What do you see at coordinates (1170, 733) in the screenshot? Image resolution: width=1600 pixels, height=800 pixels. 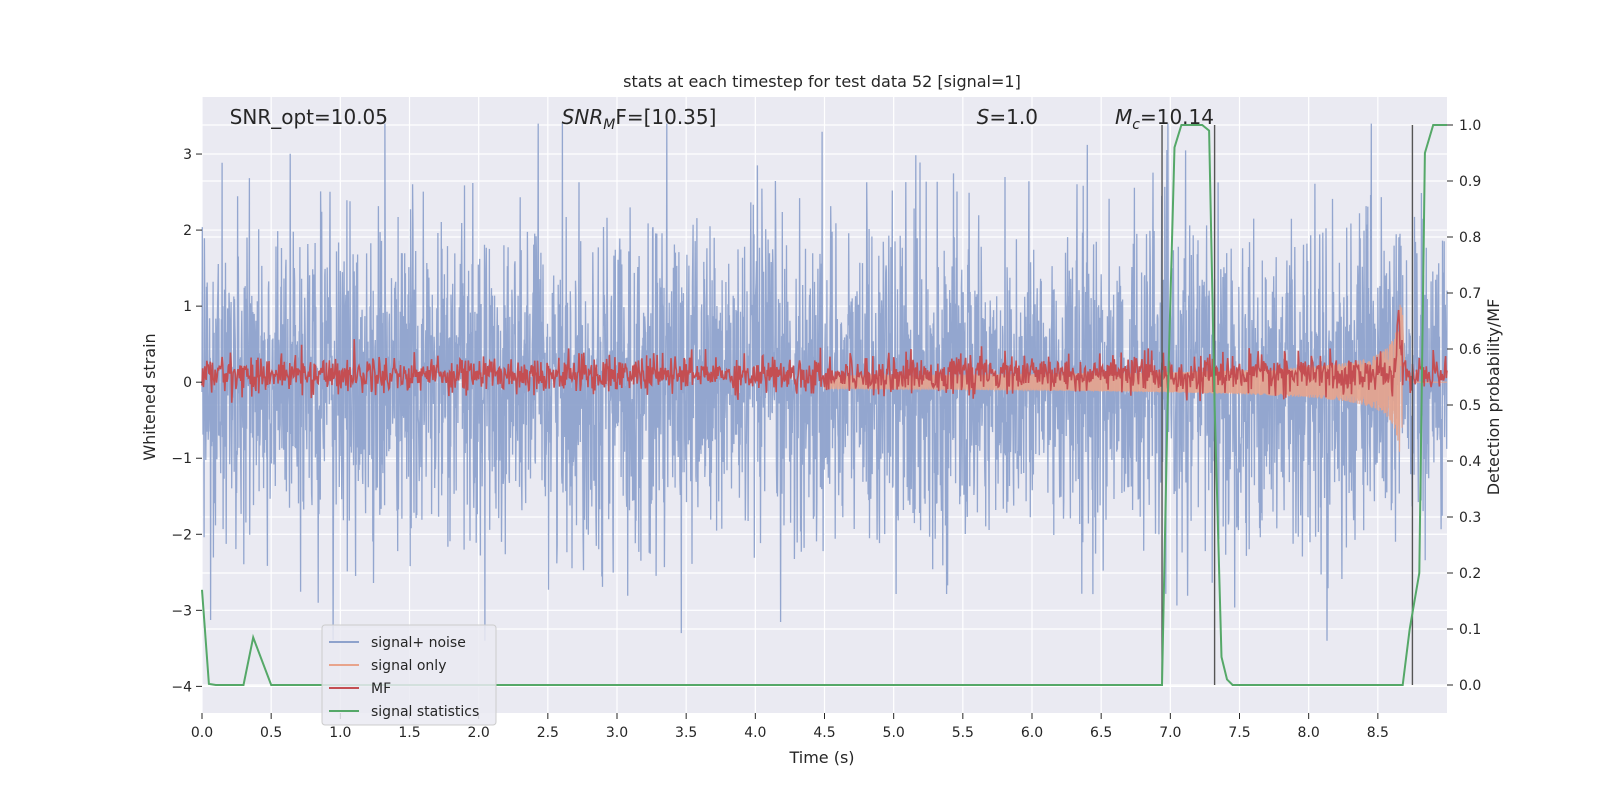 I see `x-tick-label: 7.0` at bounding box center [1170, 733].